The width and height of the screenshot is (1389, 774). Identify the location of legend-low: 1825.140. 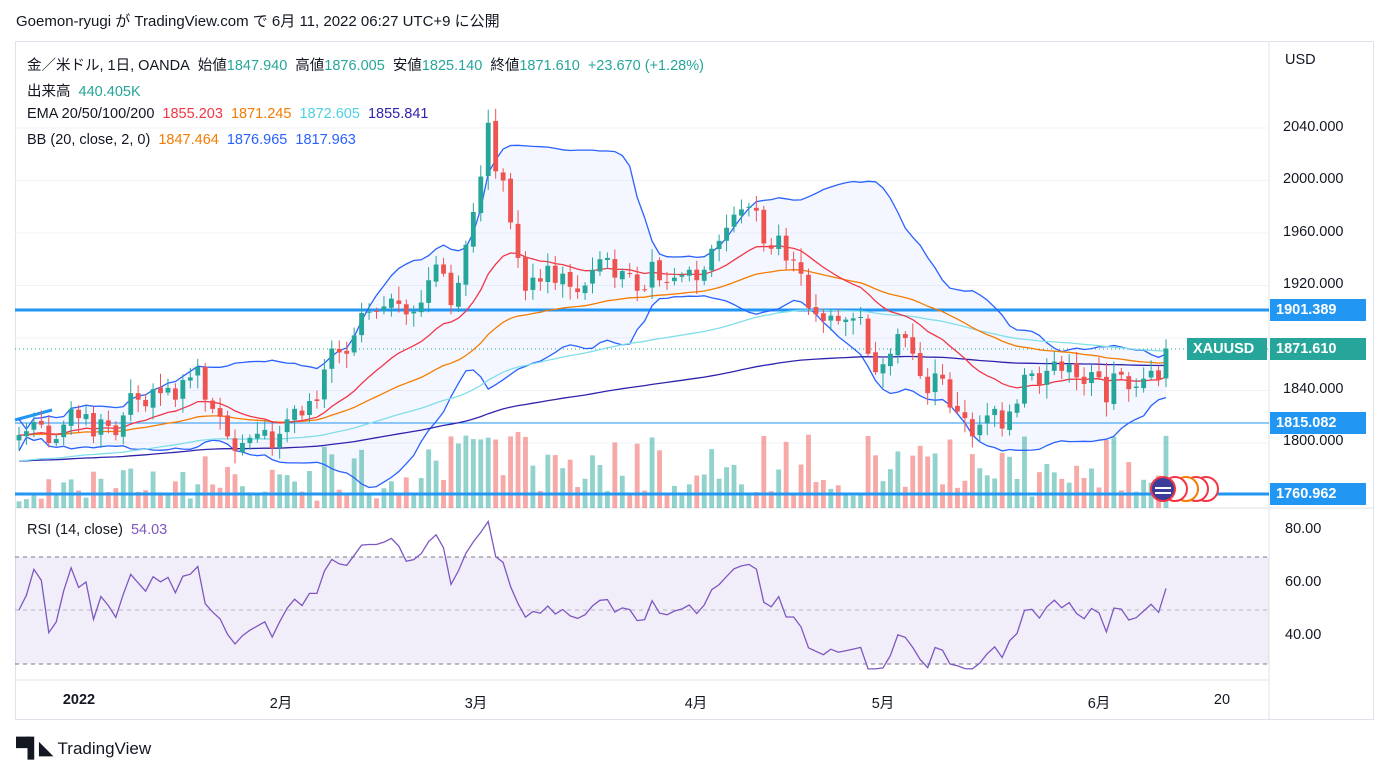
(452, 66).